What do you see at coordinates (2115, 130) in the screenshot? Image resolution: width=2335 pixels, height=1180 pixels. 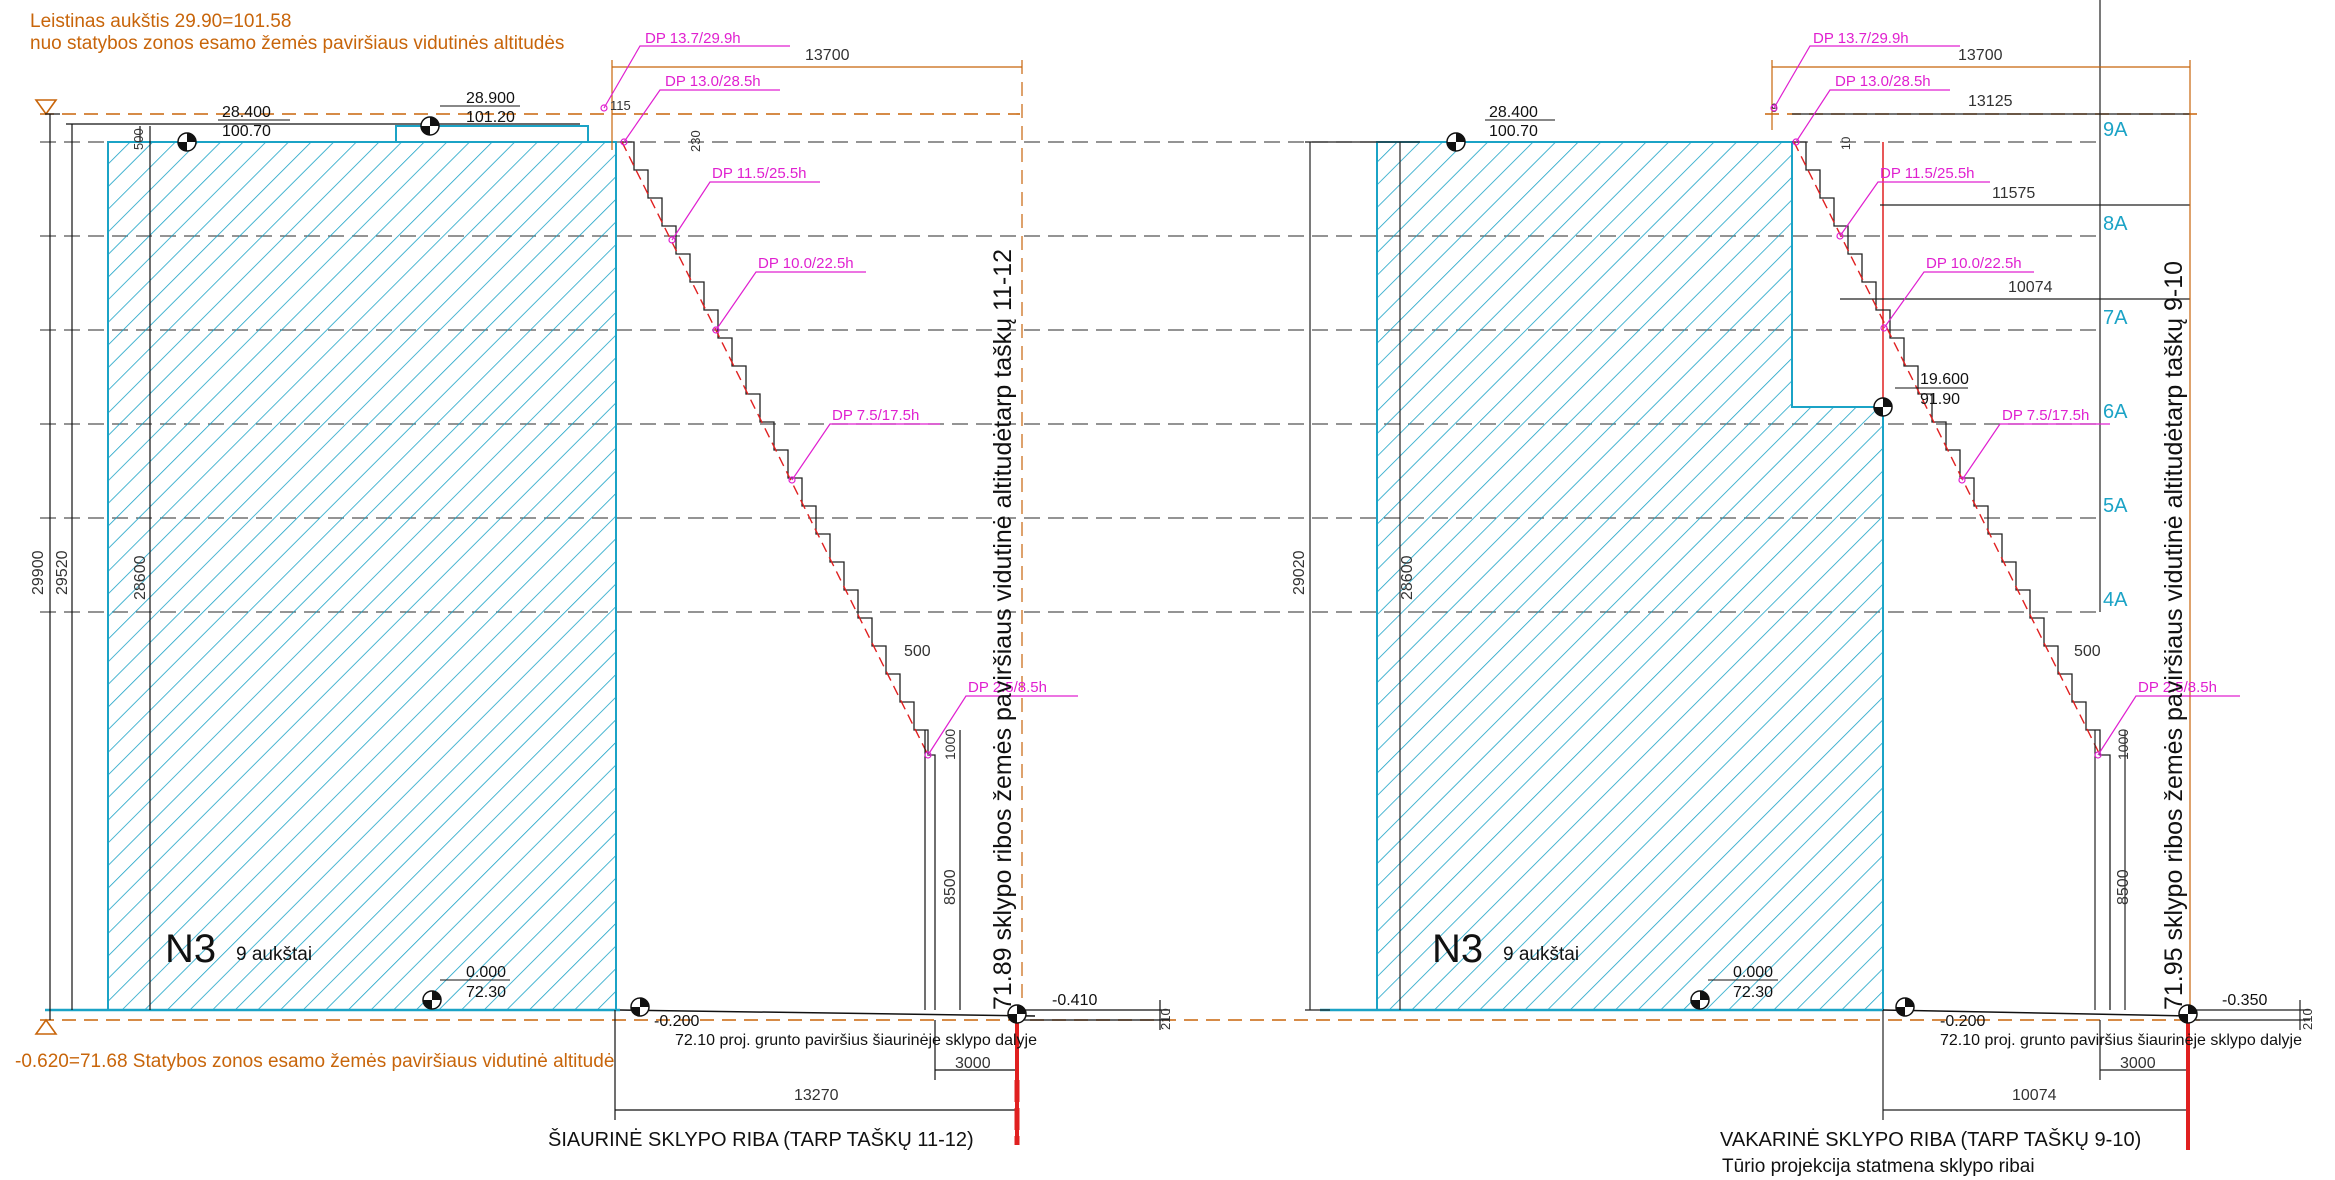 I see `floor-label-9A: 9A` at bounding box center [2115, 130].